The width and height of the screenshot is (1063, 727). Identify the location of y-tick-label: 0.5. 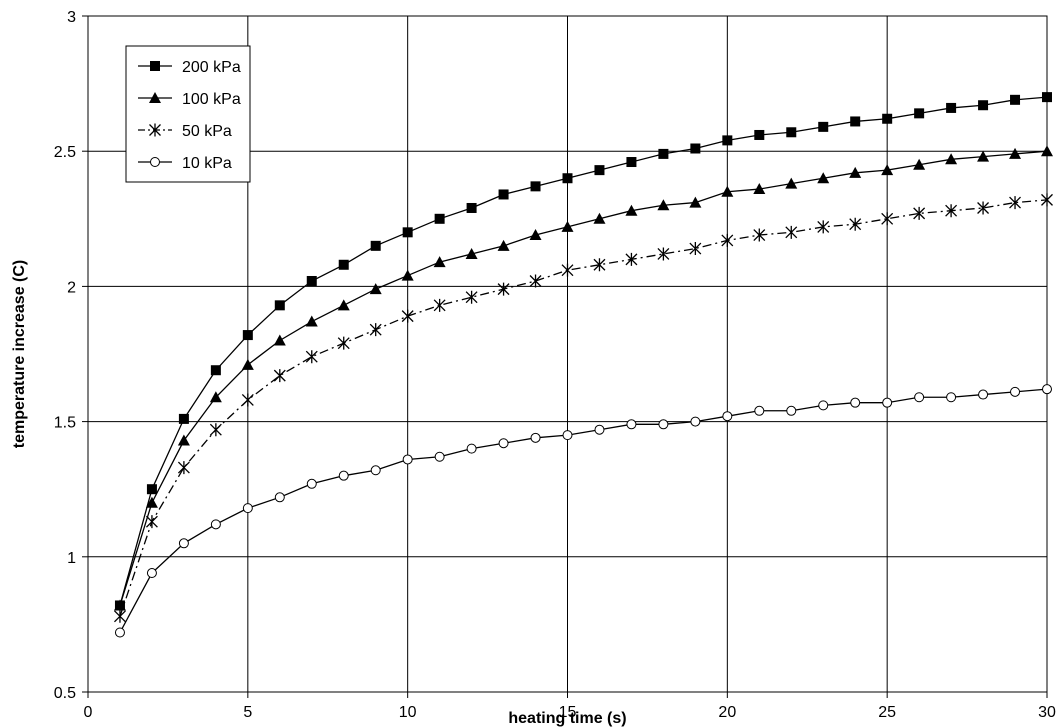
(65, 693).